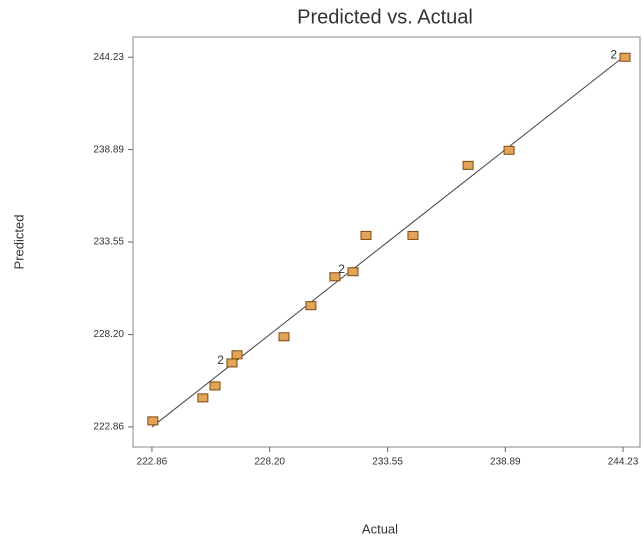 The image size is (644, 541). What do you see at coordinates (108, 334) in the screenshot?
I see `y-tick-label: 228.20` at bounding box center [108, 334].